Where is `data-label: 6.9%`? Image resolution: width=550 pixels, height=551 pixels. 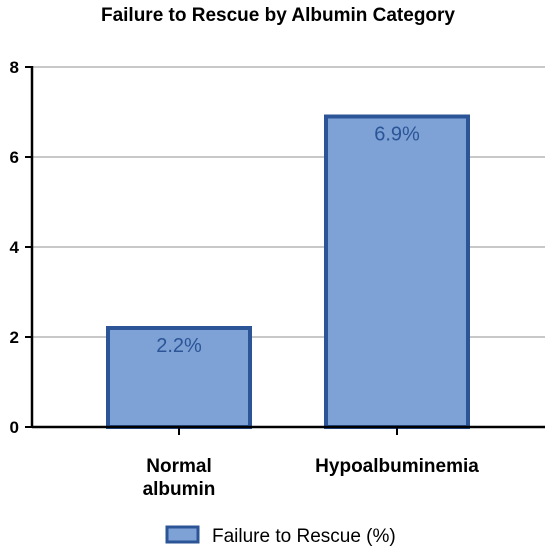 data-label: 6.9% is located at coordinates (397, 135).